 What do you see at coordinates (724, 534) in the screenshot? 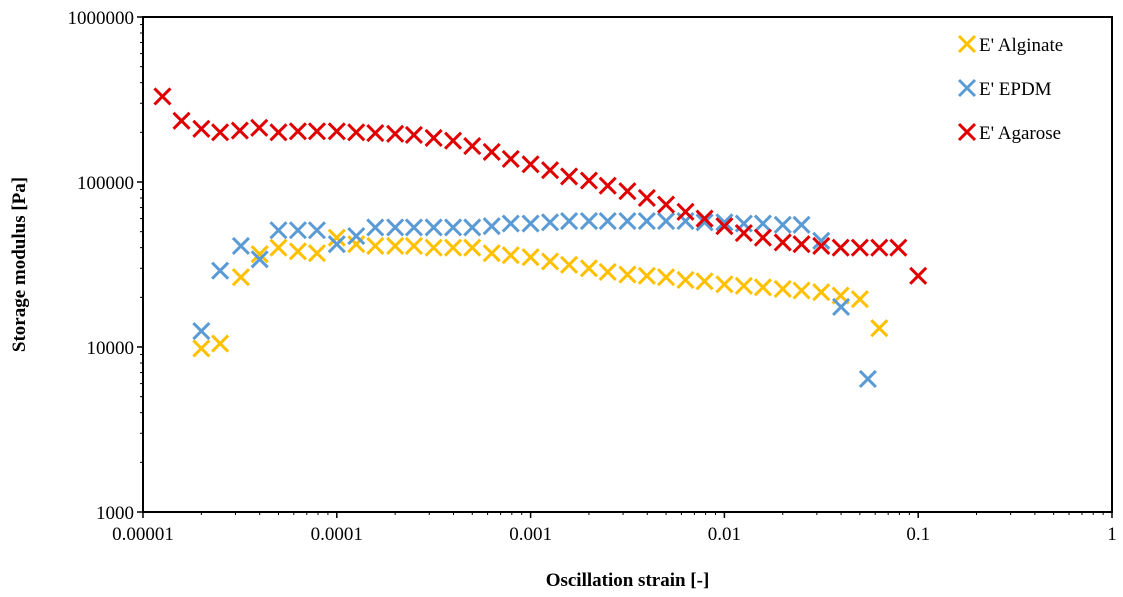
I see `x-tick-label: 0.01` at bounding box center [724, 534].